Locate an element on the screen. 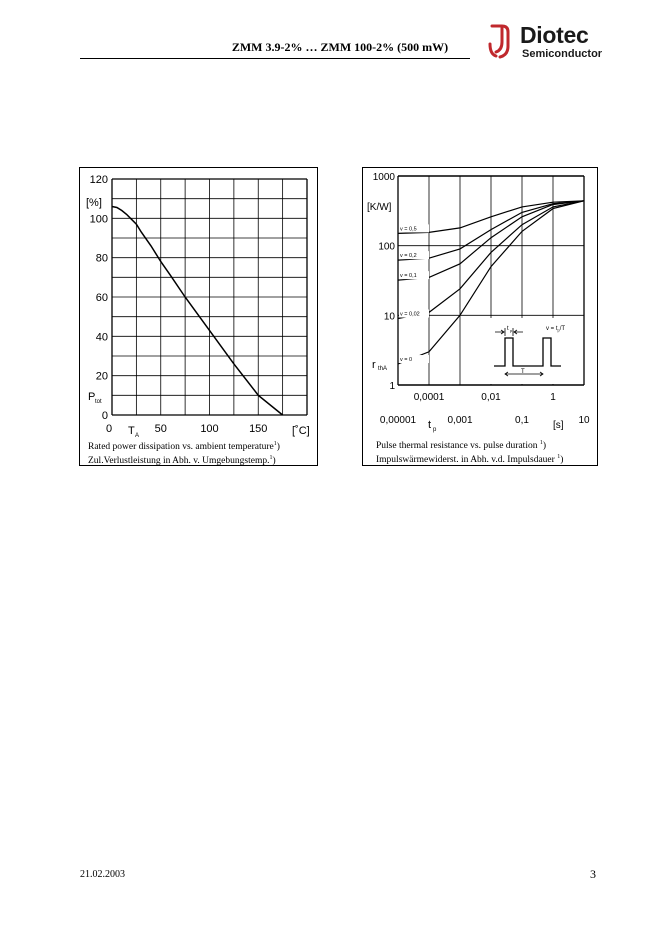 Image resolution: width=662 pixels, height=936 pixels. series-label: v = 0 is located at coordinates (406, 360).